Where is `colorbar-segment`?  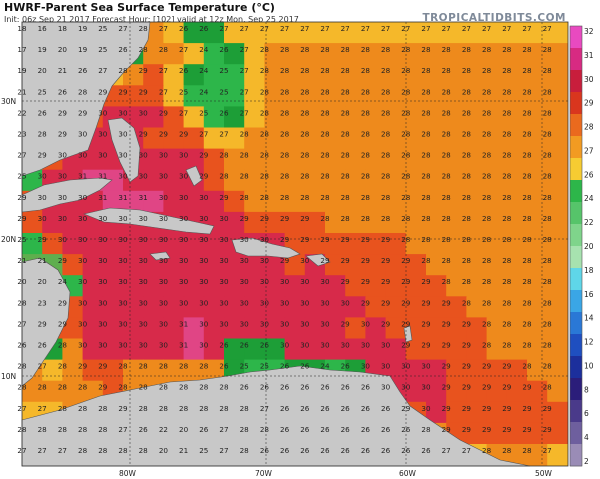 colorbar-segment is located at coordinates (576, 59).